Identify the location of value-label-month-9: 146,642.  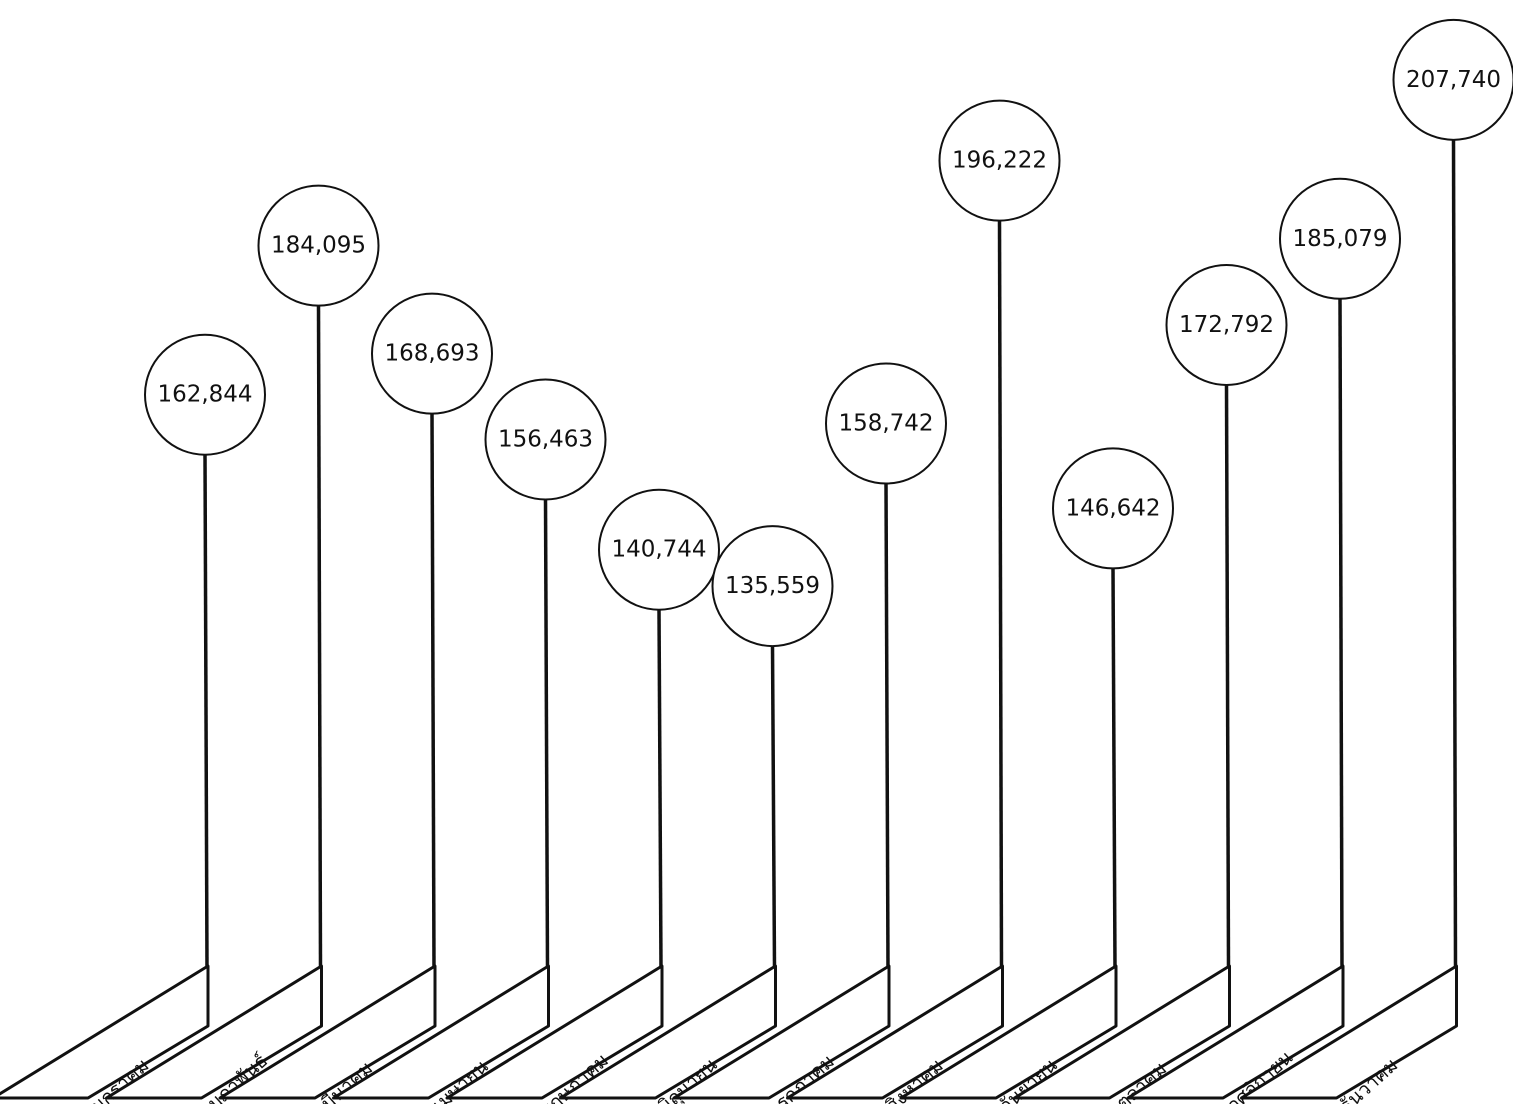
(1112, 508).